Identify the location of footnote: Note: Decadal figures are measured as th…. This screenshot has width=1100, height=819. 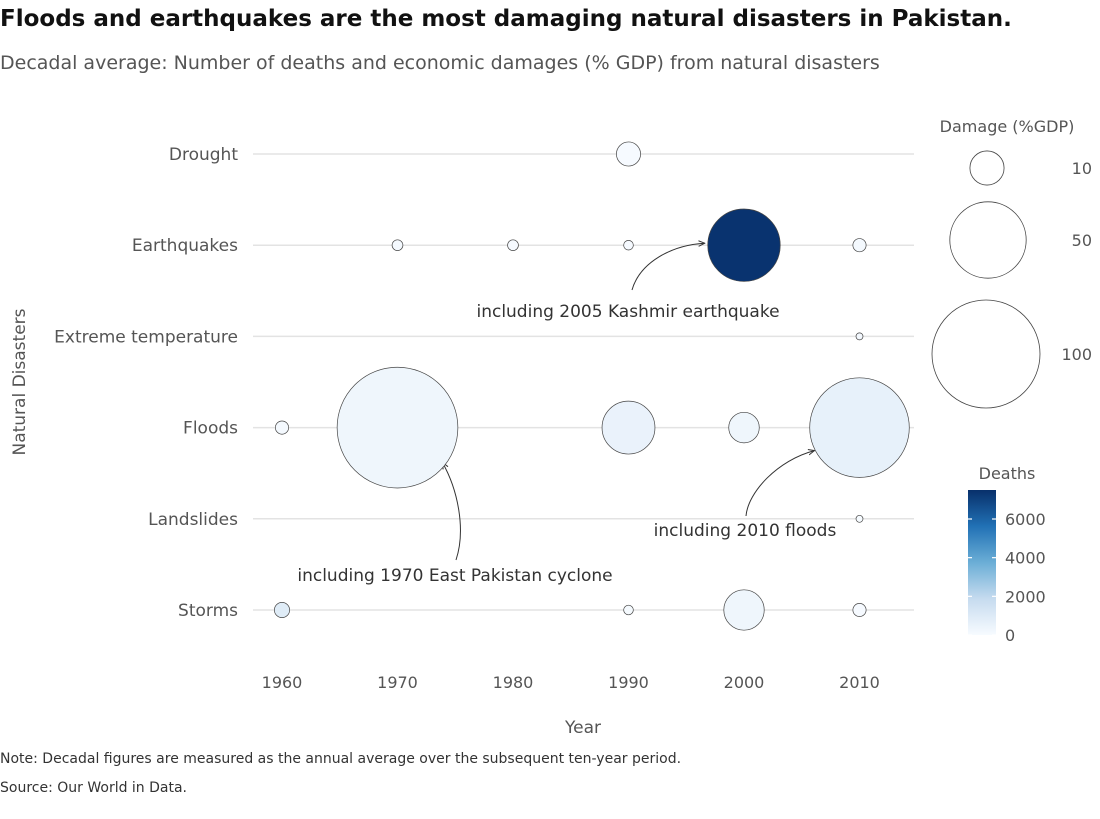
(341, 759).